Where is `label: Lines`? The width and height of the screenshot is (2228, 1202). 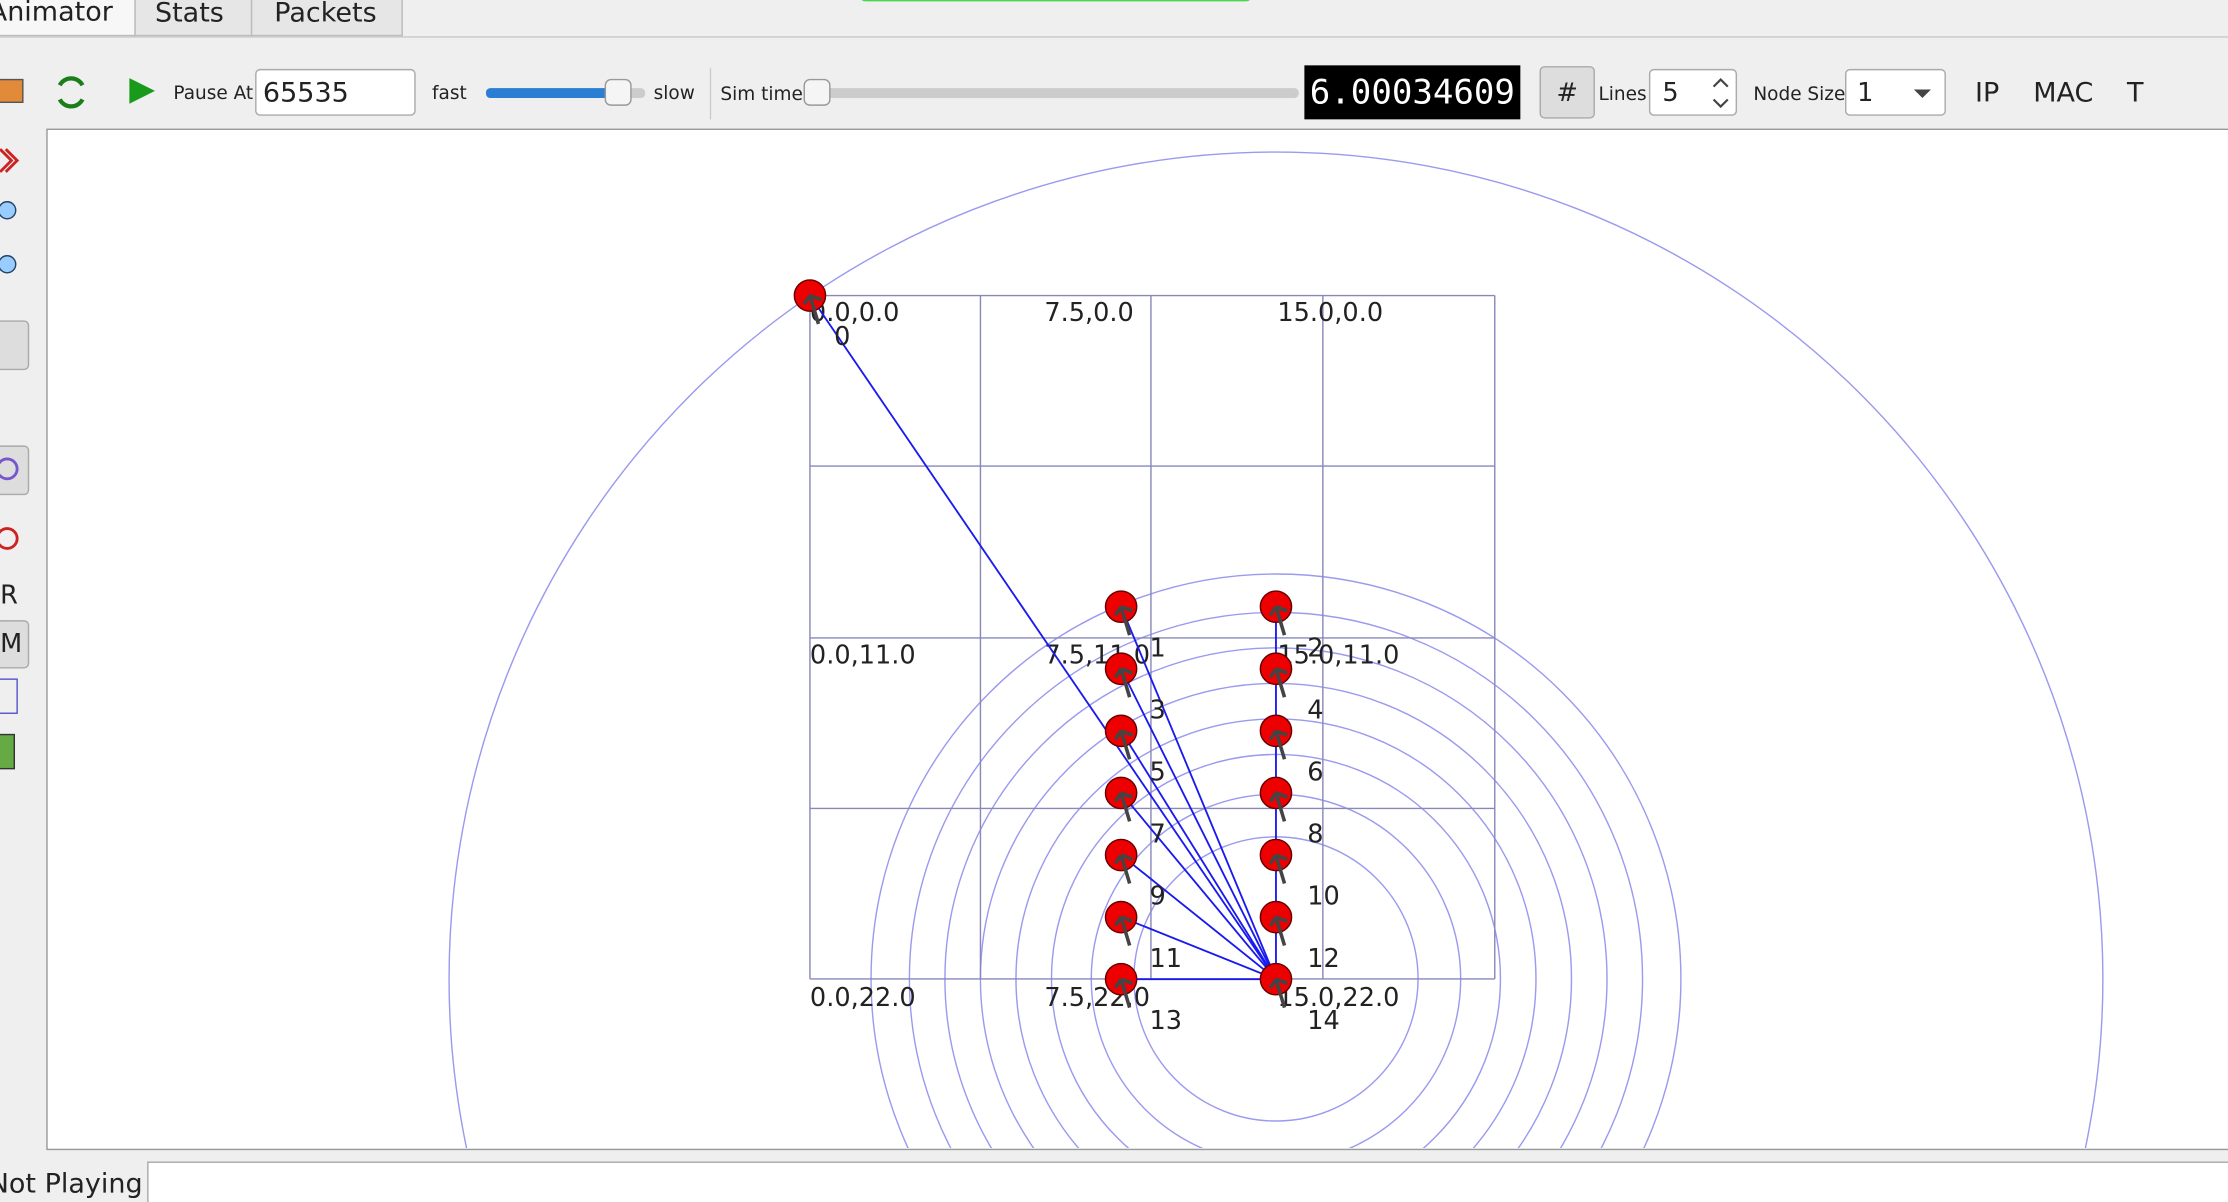
label: Lines is located at coordinates (1622, 94).